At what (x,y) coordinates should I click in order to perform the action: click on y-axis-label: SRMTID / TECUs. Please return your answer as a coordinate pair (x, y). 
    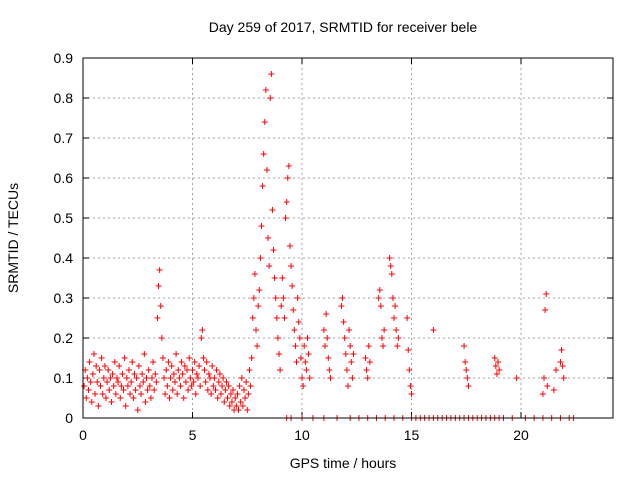
    Looking at the image, I should click on (13, 238).